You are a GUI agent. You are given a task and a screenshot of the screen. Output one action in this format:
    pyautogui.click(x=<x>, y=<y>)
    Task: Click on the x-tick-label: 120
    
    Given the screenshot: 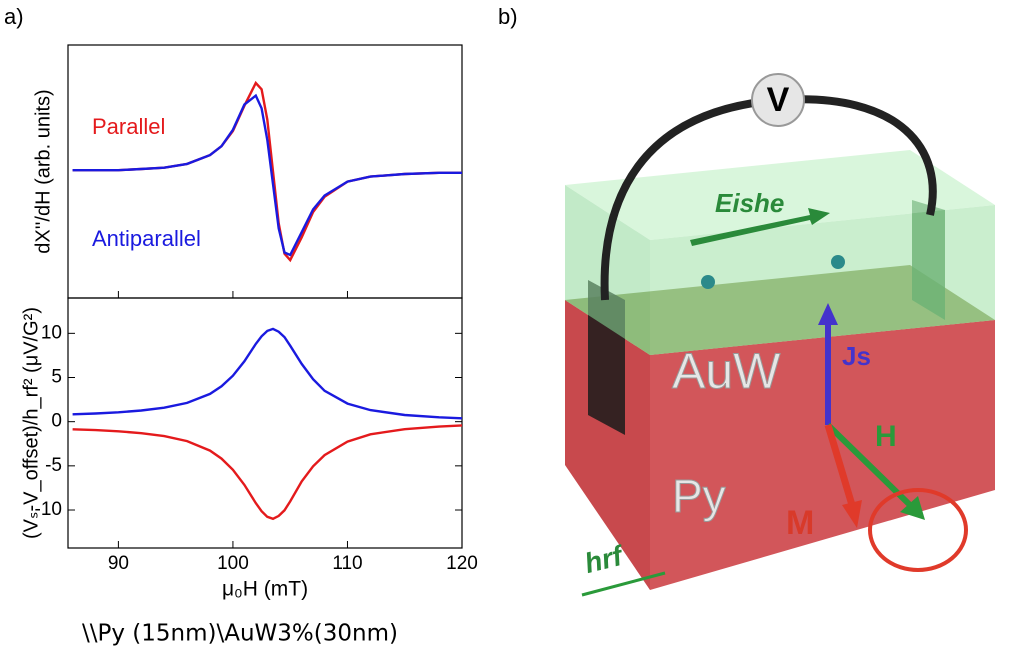 What is the action you would take?
    pyautogui.click(x=462, y=563)
    